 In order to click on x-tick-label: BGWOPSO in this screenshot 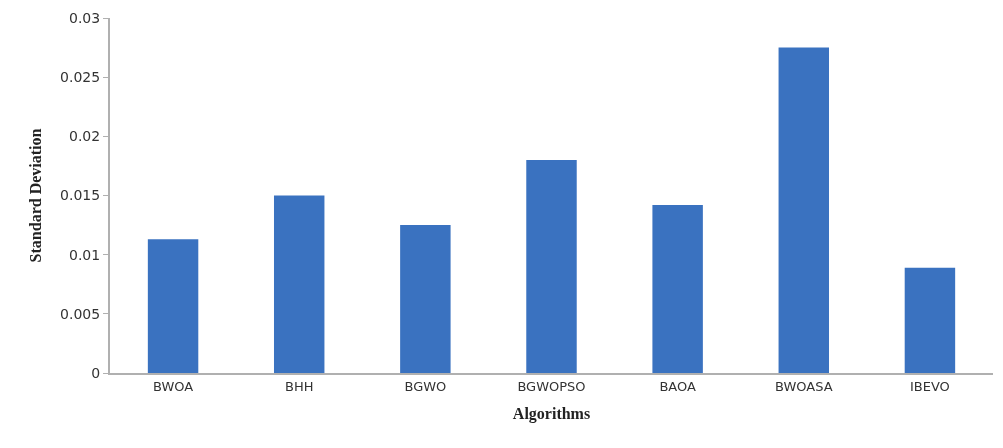, I will do `click(551, 386)`.